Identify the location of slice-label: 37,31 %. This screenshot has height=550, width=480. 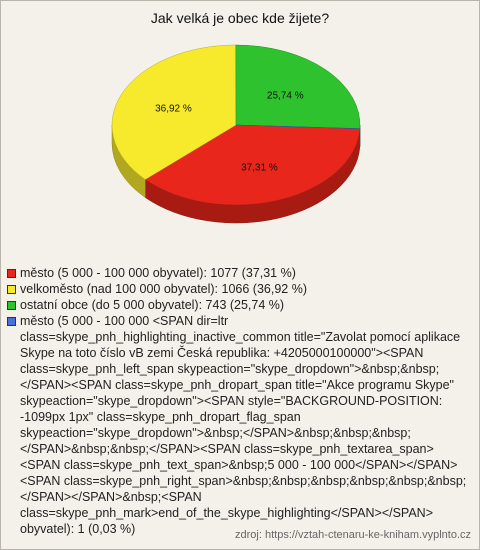
(259, 167).